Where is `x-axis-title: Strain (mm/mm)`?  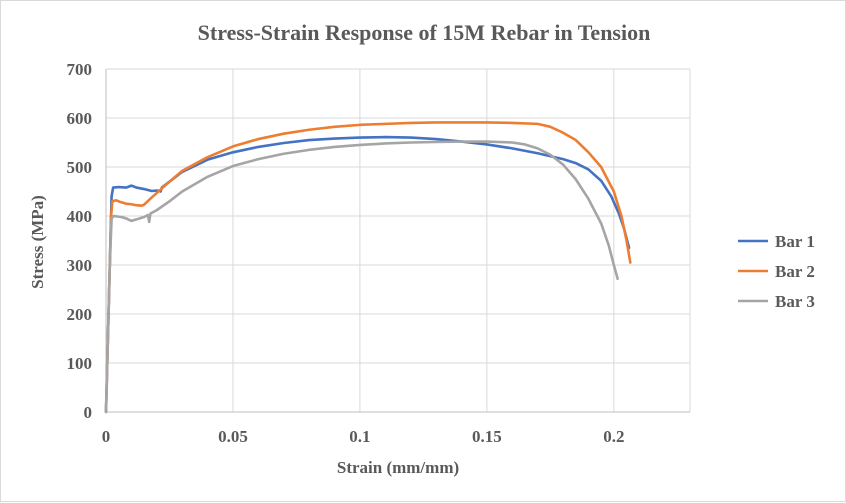
x-axis-title: Strain (mm/mm) is located at coordinates (398, 467).